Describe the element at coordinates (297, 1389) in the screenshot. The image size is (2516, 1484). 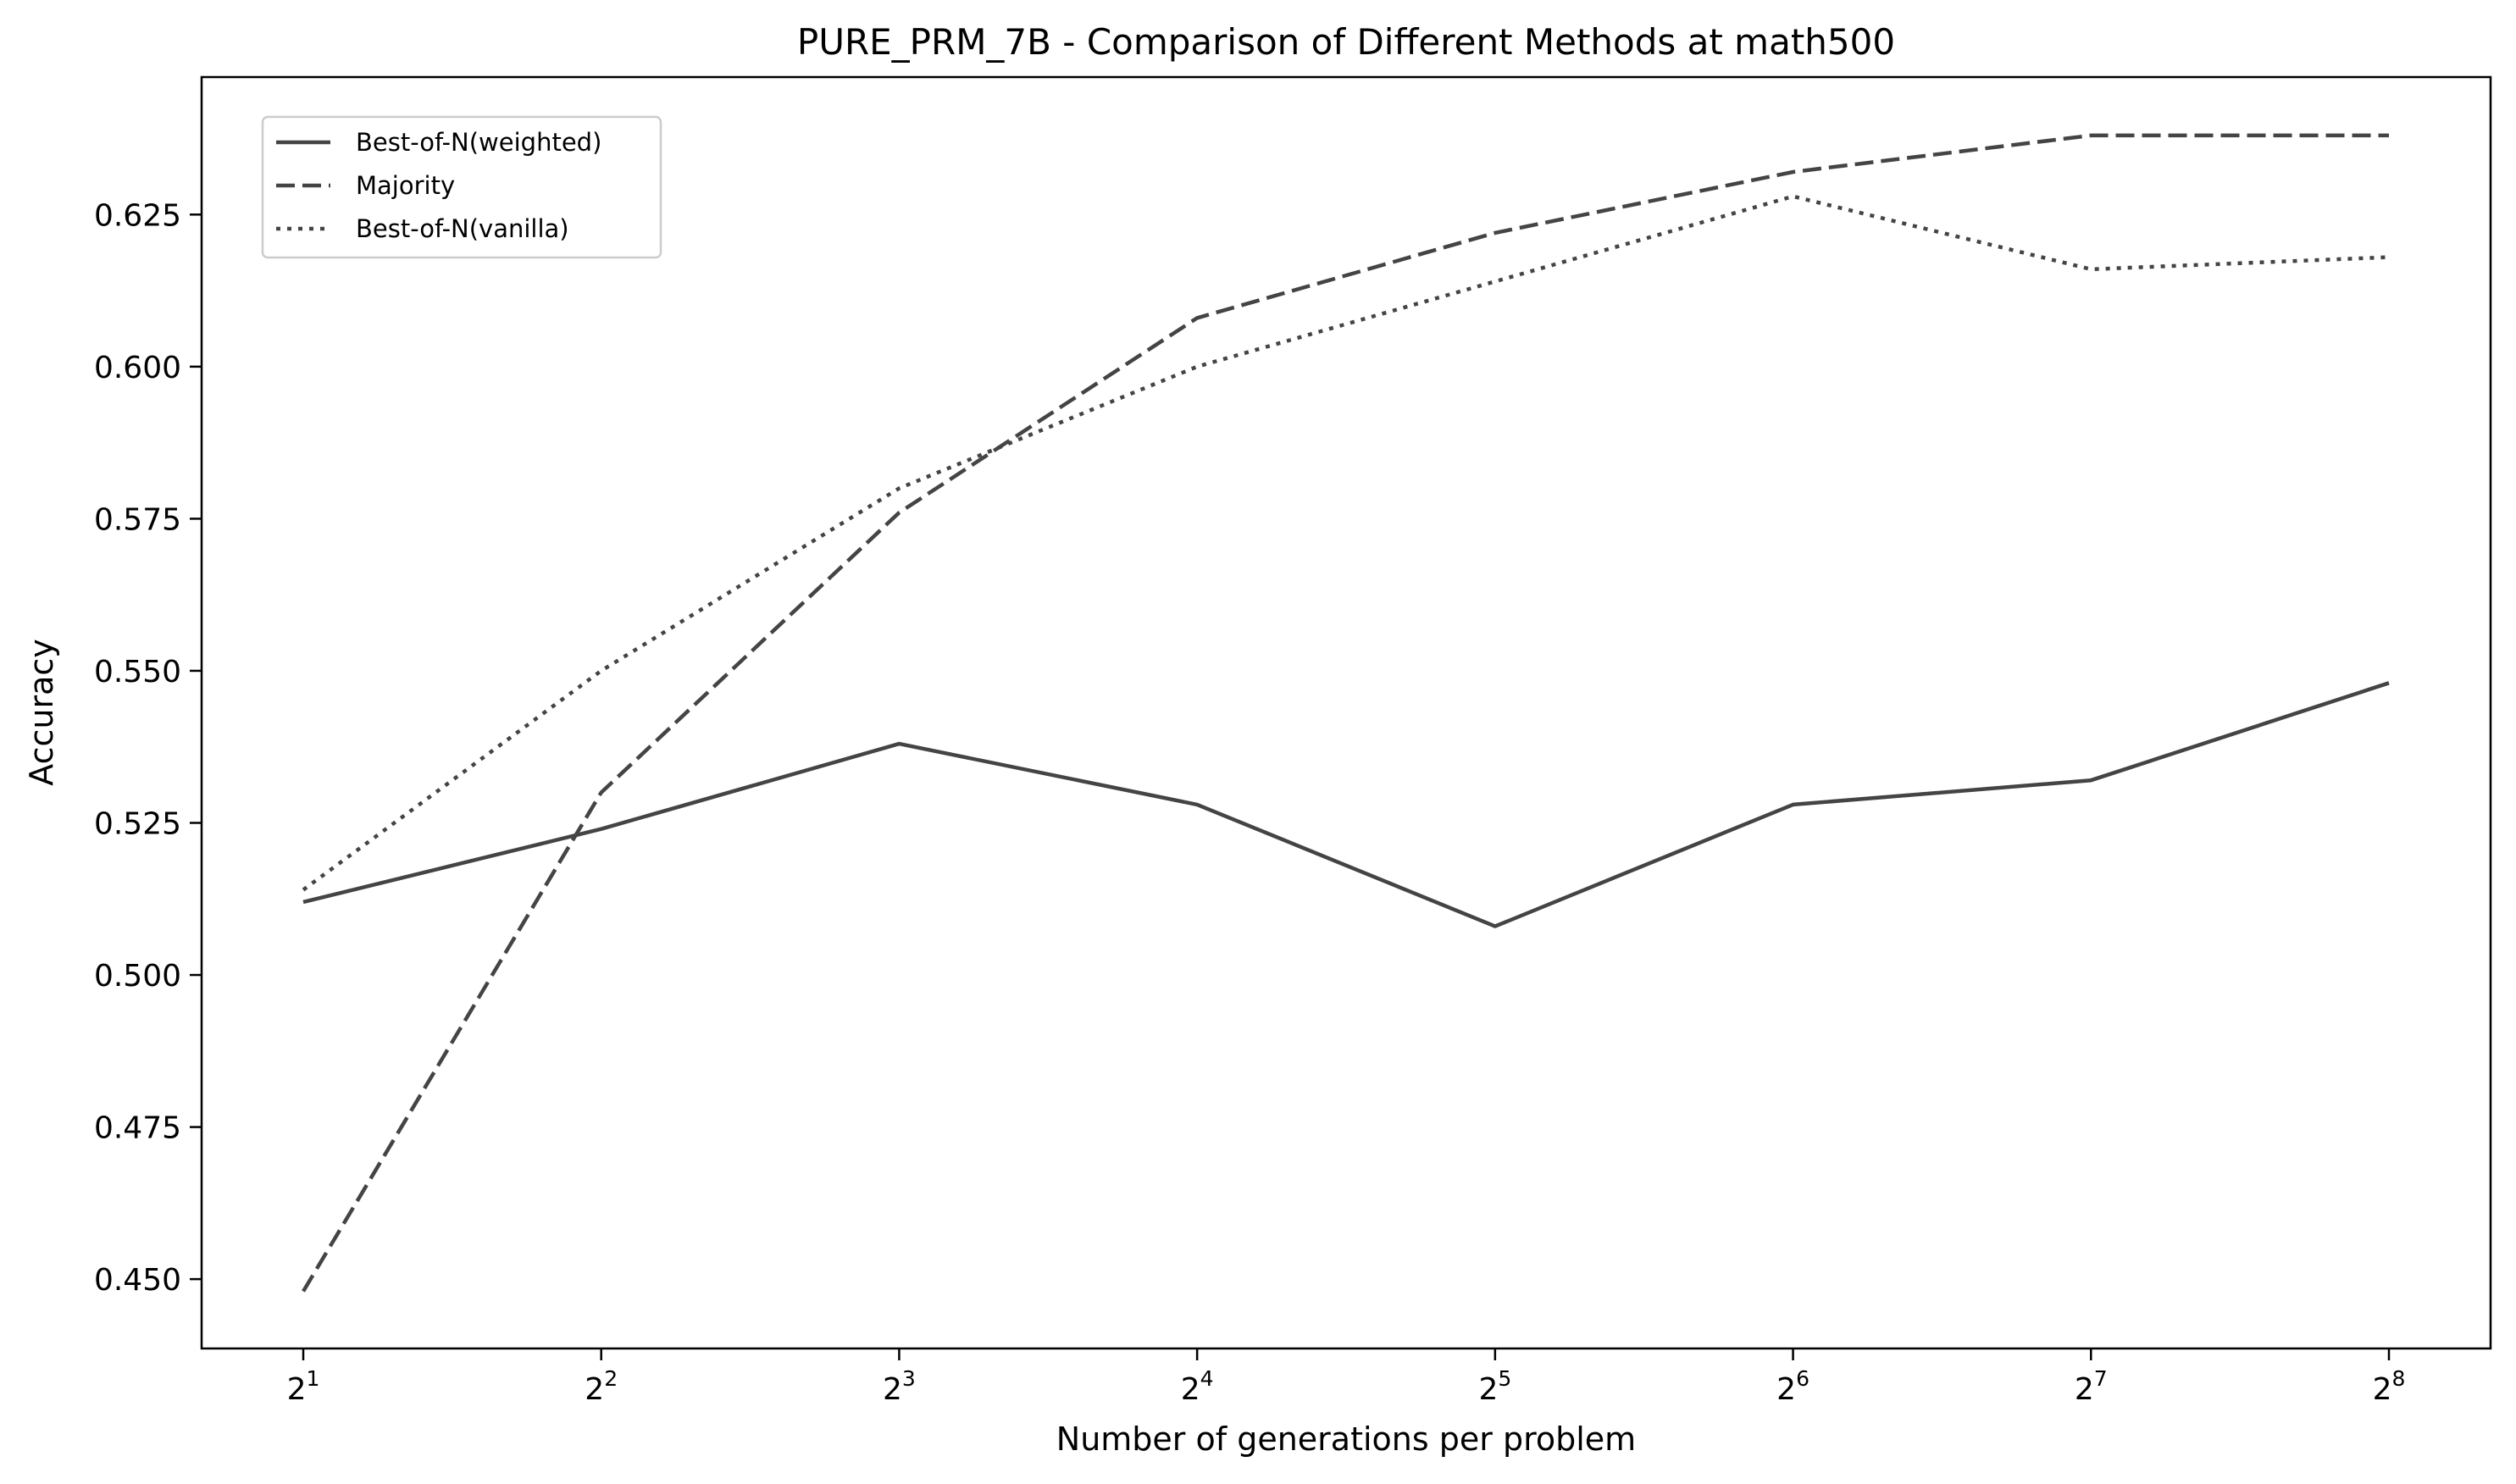
I see `x-tick-base-0: 2` at that location.